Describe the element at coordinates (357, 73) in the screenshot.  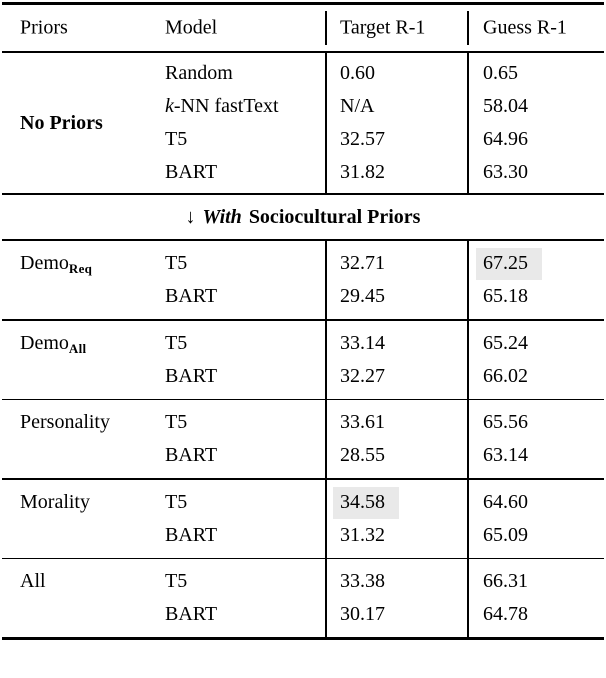
I see `target-r1-cell: 0.60` at that location.